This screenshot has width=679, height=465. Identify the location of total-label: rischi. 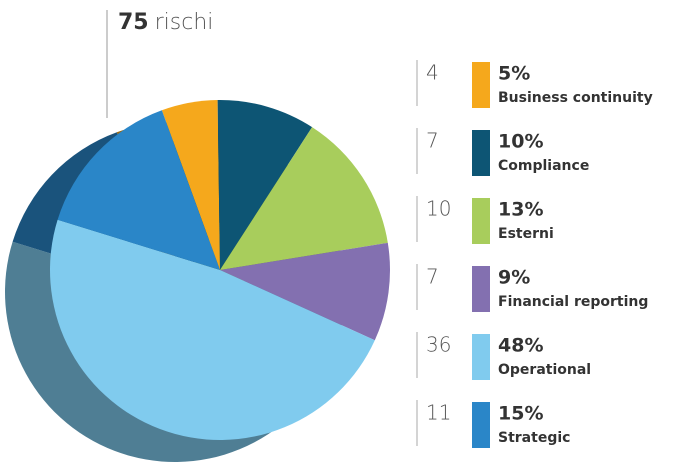
(184, 22).